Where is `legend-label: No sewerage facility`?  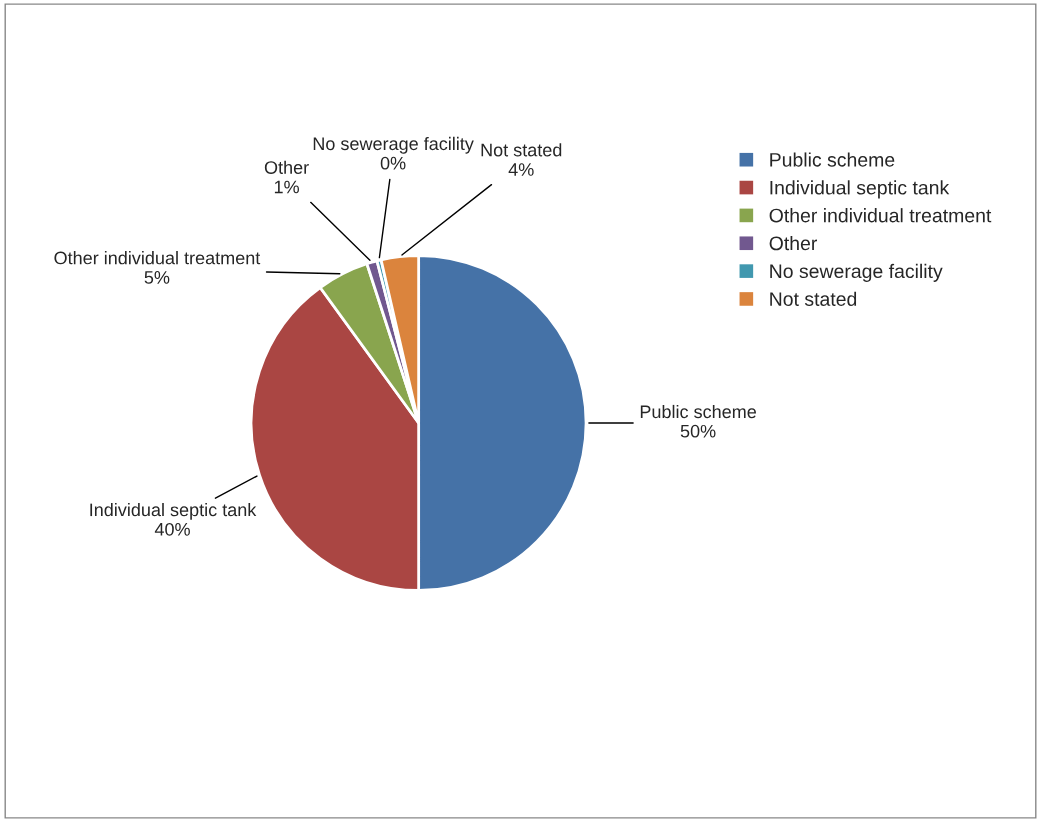 legend-label: No sewerage facility is located at coordinates (856, 272).